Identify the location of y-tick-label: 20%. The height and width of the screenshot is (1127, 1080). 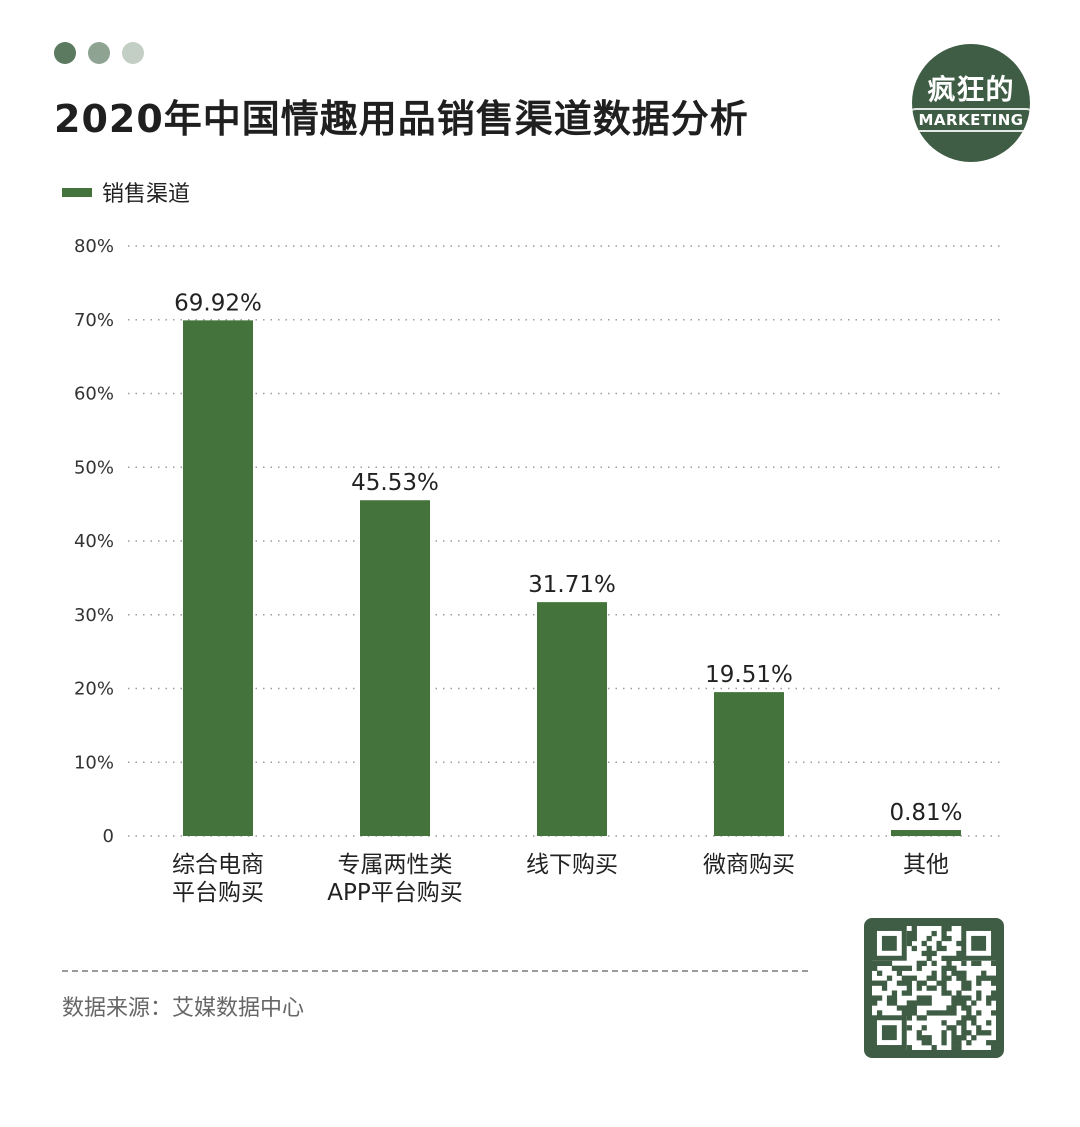
(94, 689).